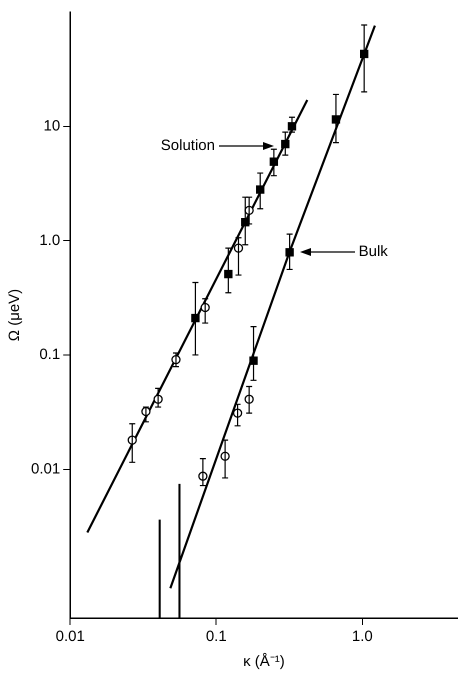  Describe the element at coordinates (264, 661) in the screenshot. I see `x-axis-title: κ (Å⁻¹)` at that location.